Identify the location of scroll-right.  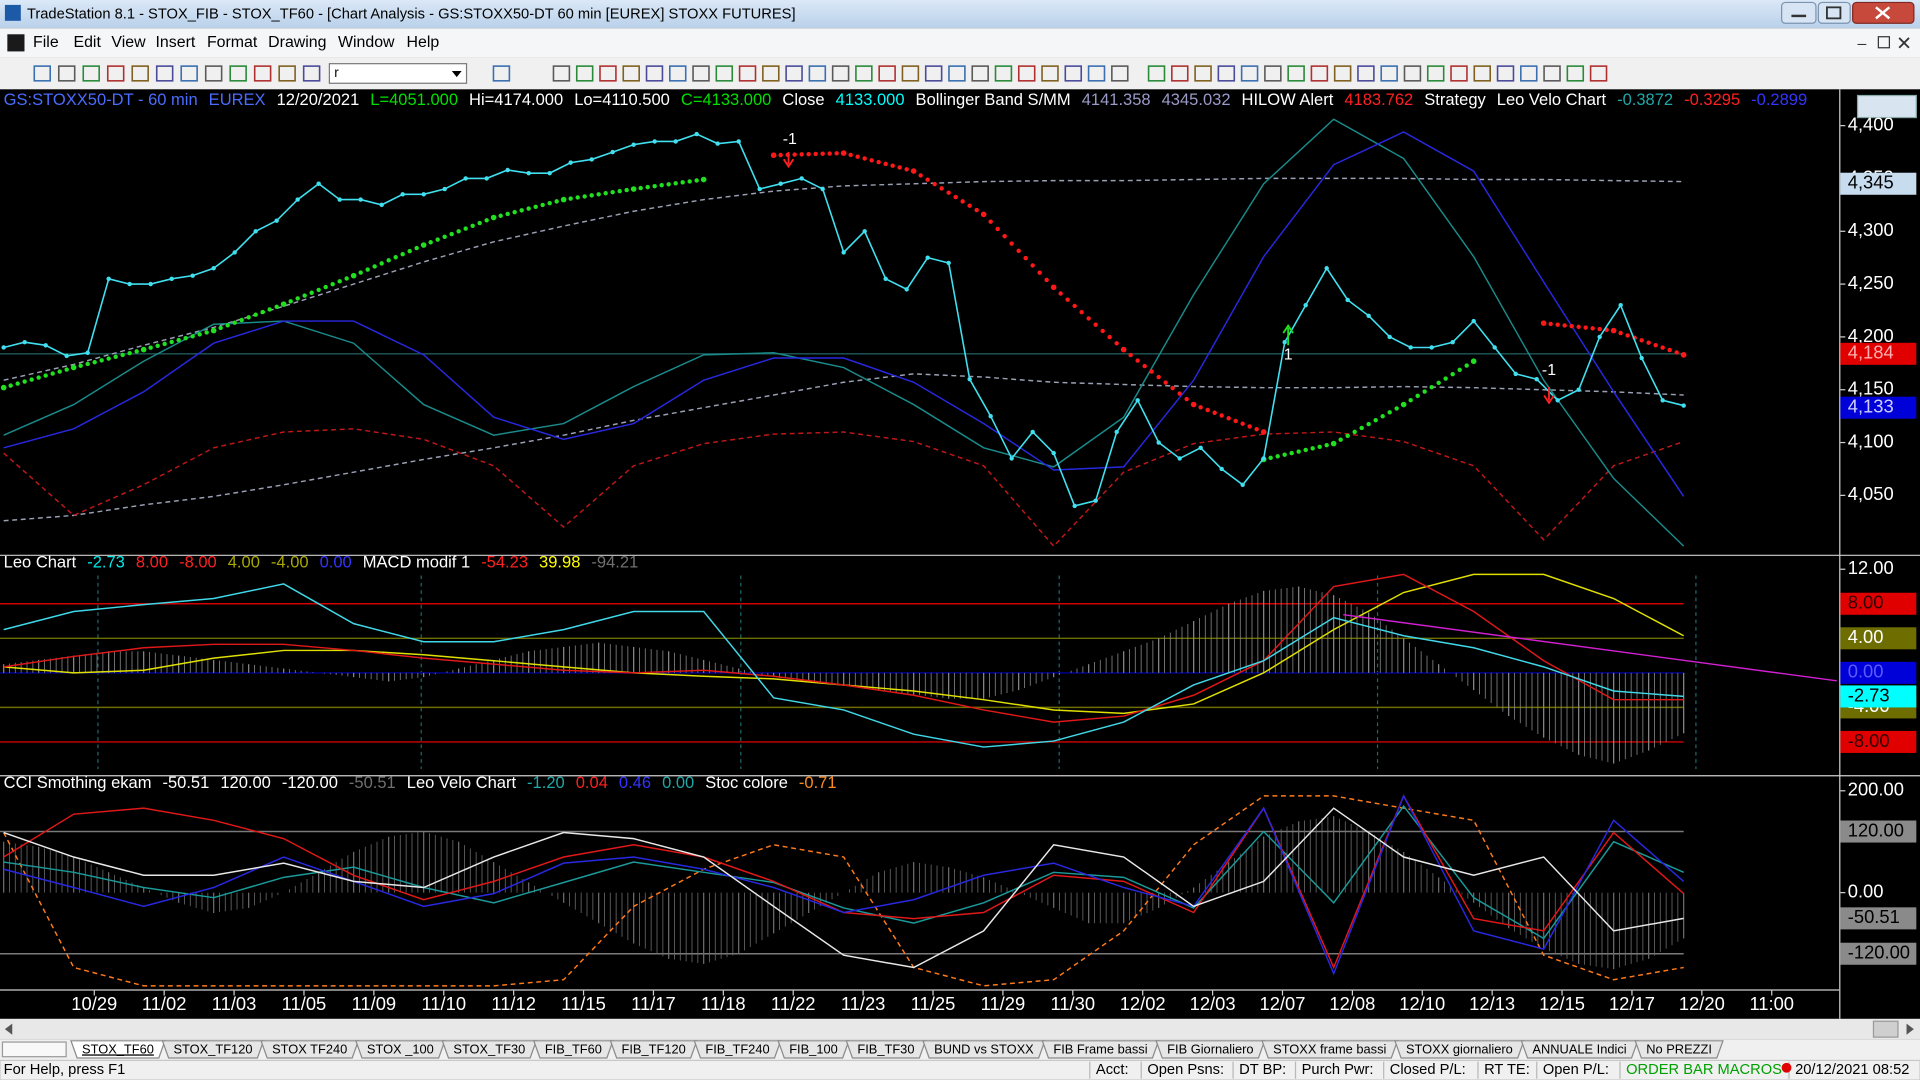
(1910, 1029).